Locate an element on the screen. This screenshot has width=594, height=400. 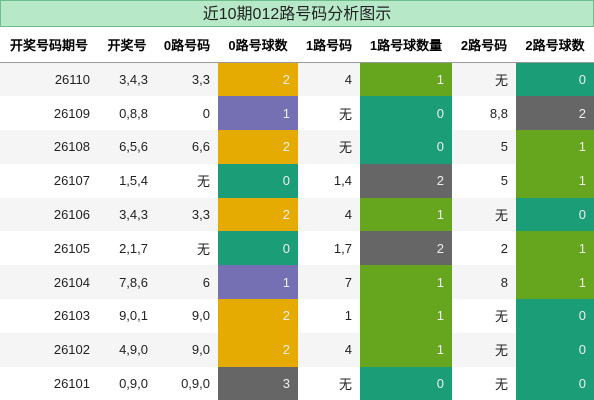
table-cell: 0 is located at coordinates (206, 113).